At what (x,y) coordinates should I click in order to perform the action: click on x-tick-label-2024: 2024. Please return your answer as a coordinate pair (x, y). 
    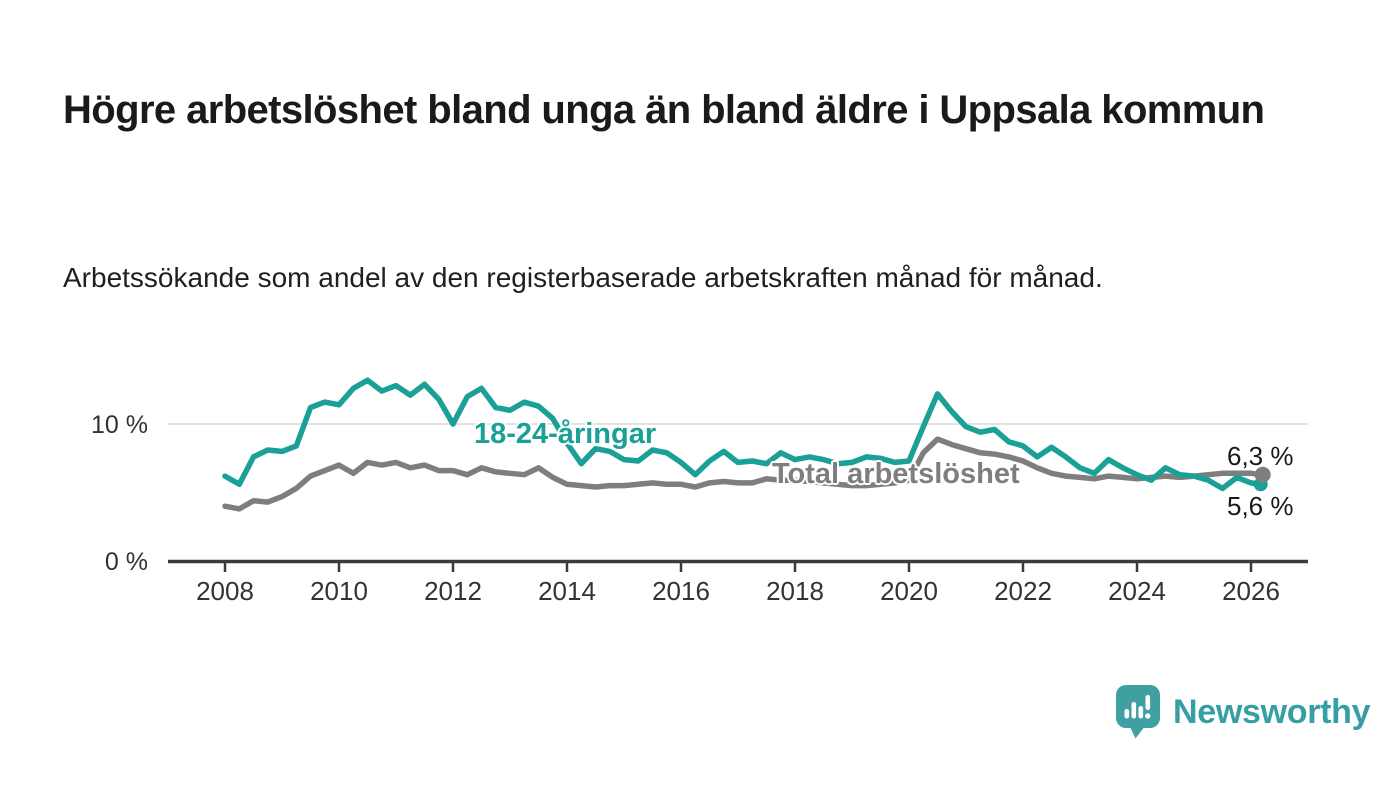
    Looking at the image, I should click on (1137, 591).